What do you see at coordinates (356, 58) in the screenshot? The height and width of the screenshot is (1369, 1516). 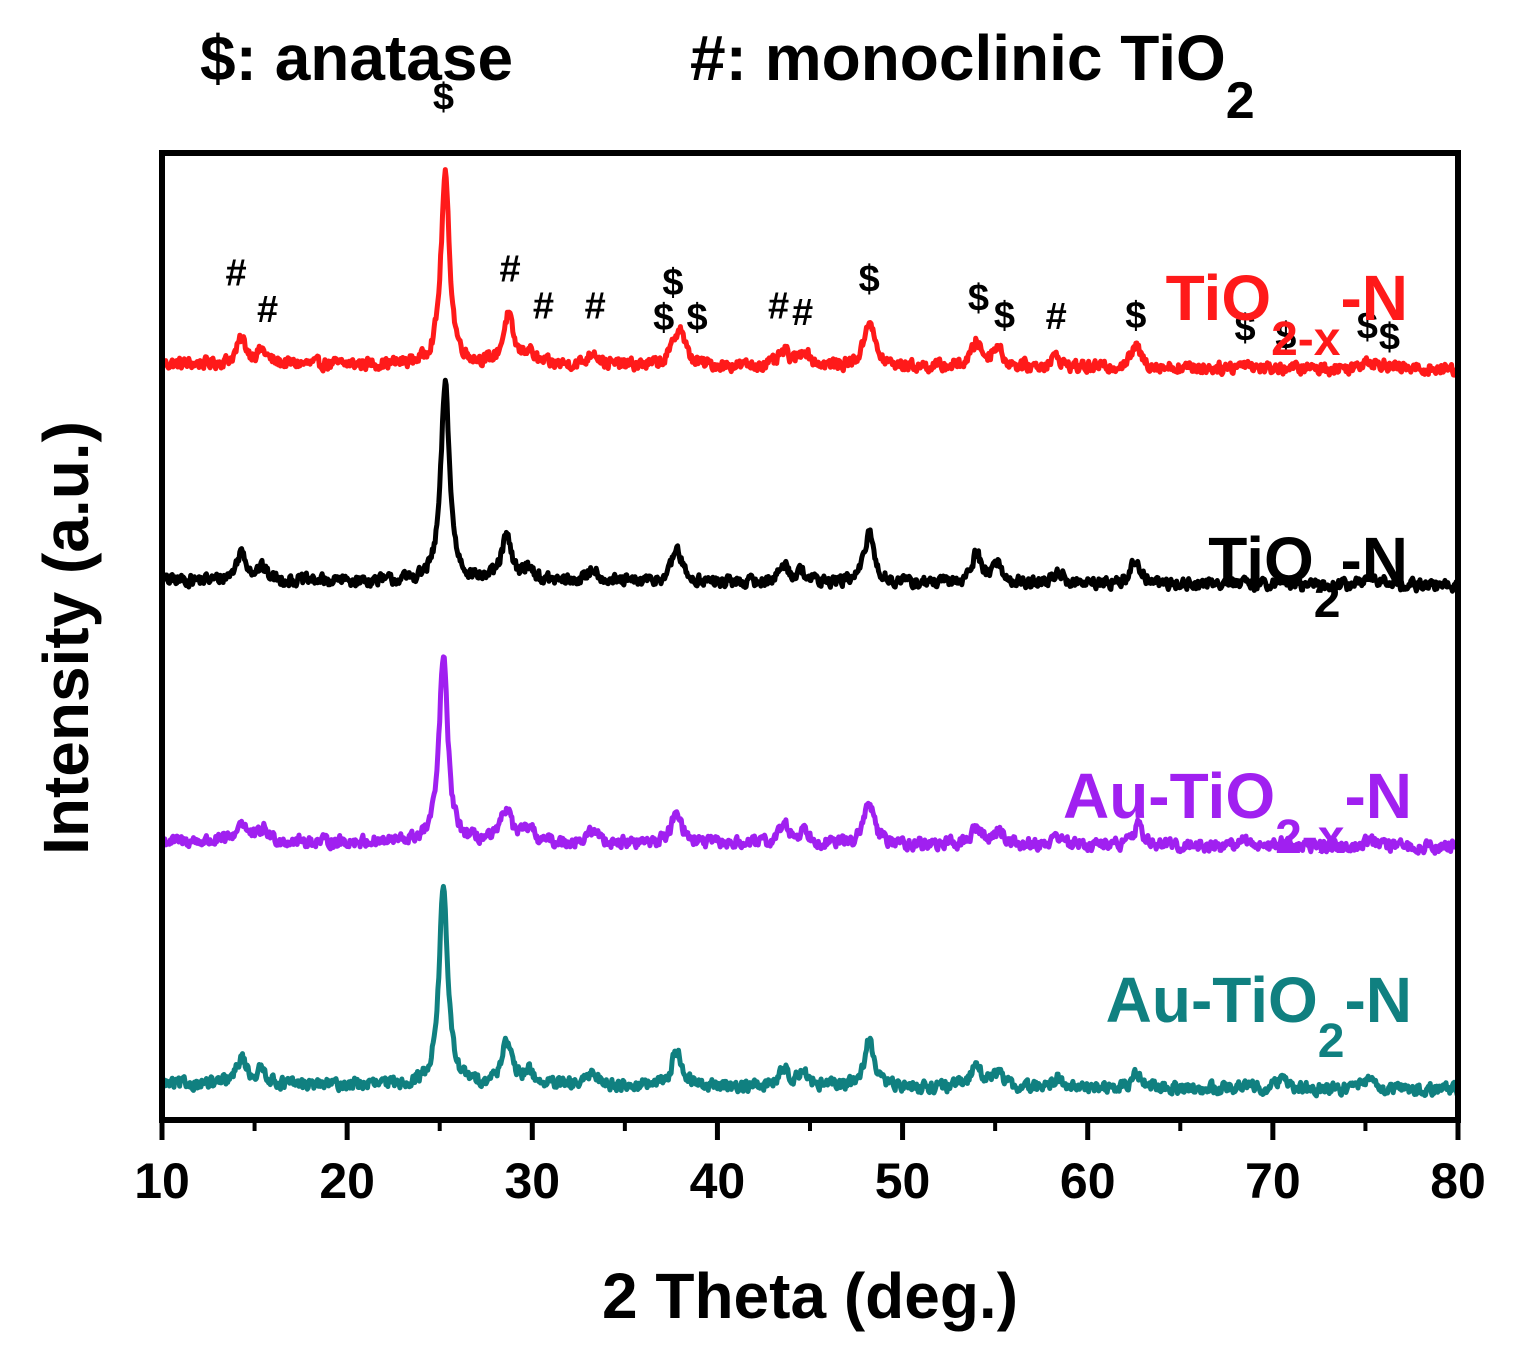 I see `title-anatase-legend: $: anatase` at bounding box center [356, 58].